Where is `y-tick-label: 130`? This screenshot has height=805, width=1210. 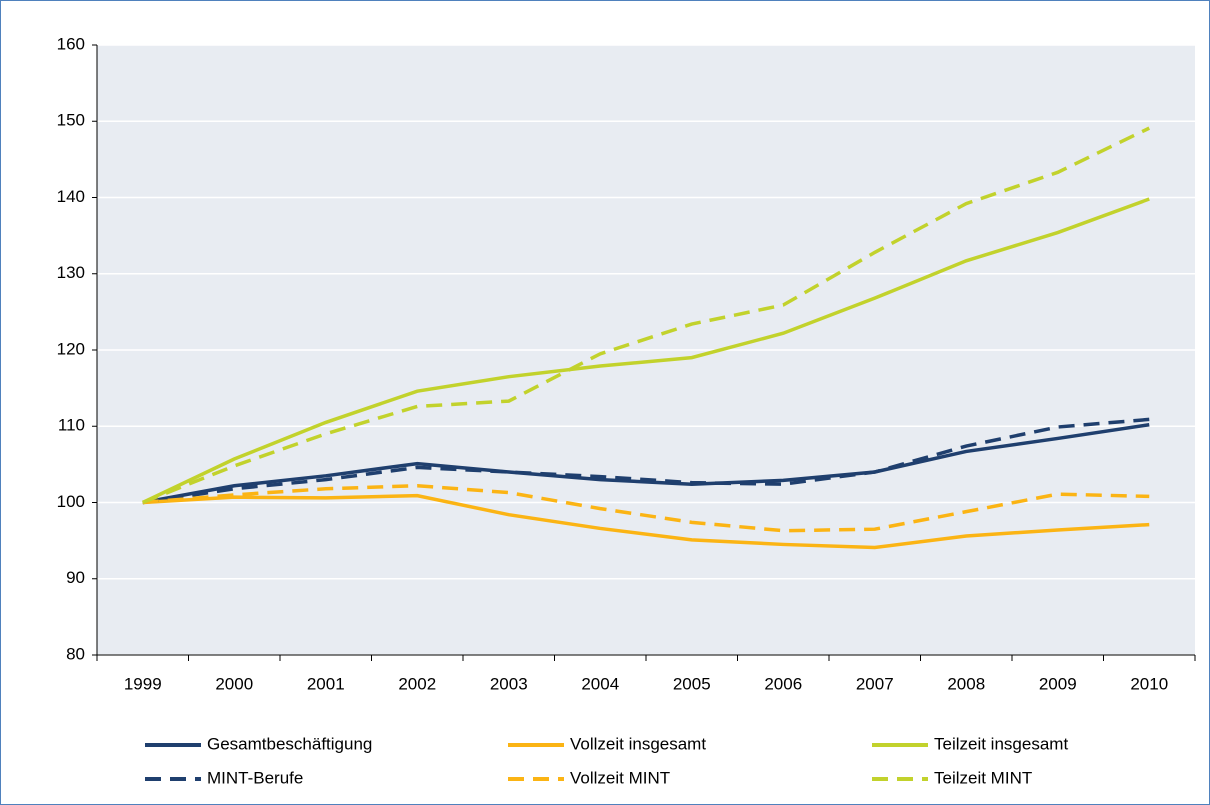 y-tick-label: 130 is located at coordinates (71, 272).